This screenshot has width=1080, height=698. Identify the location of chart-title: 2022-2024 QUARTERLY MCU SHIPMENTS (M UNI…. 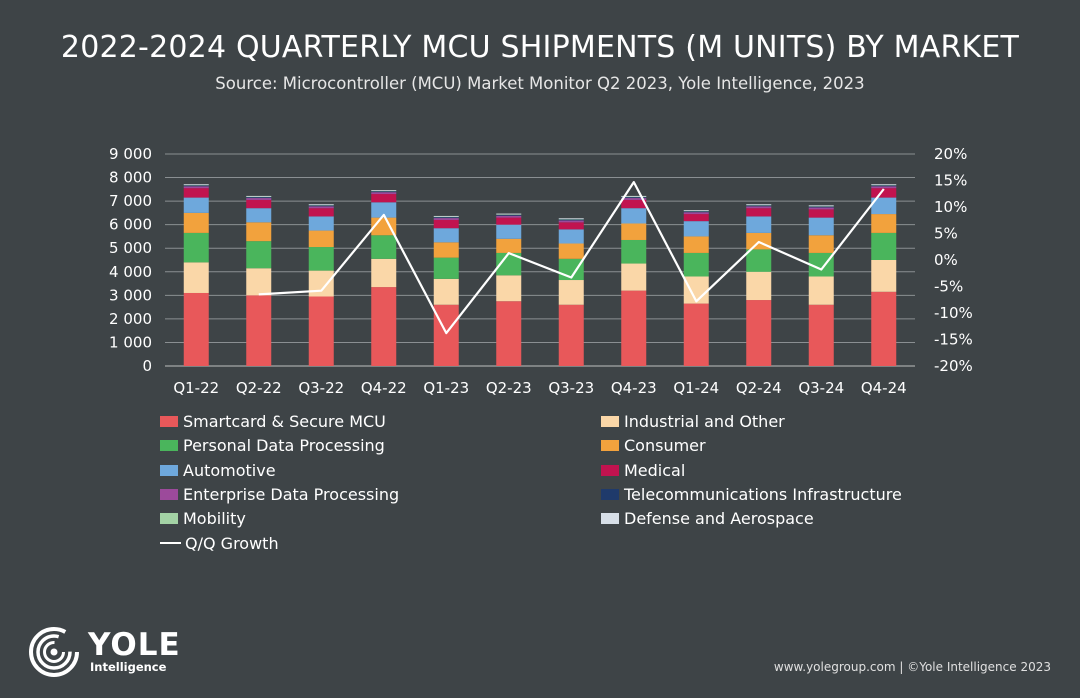
(540, 47).